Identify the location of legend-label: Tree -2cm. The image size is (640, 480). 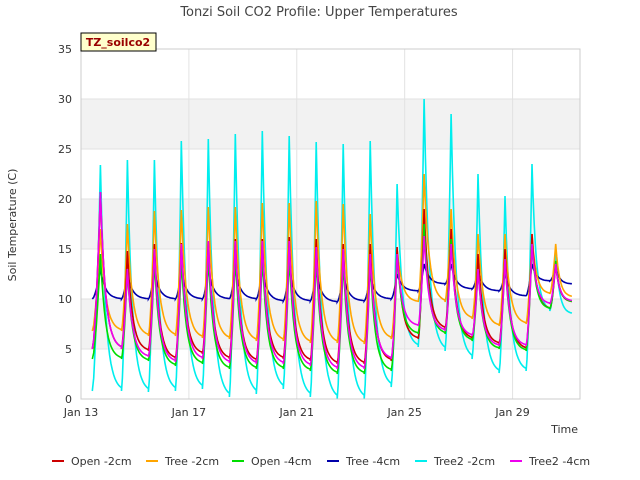
(191, 461).